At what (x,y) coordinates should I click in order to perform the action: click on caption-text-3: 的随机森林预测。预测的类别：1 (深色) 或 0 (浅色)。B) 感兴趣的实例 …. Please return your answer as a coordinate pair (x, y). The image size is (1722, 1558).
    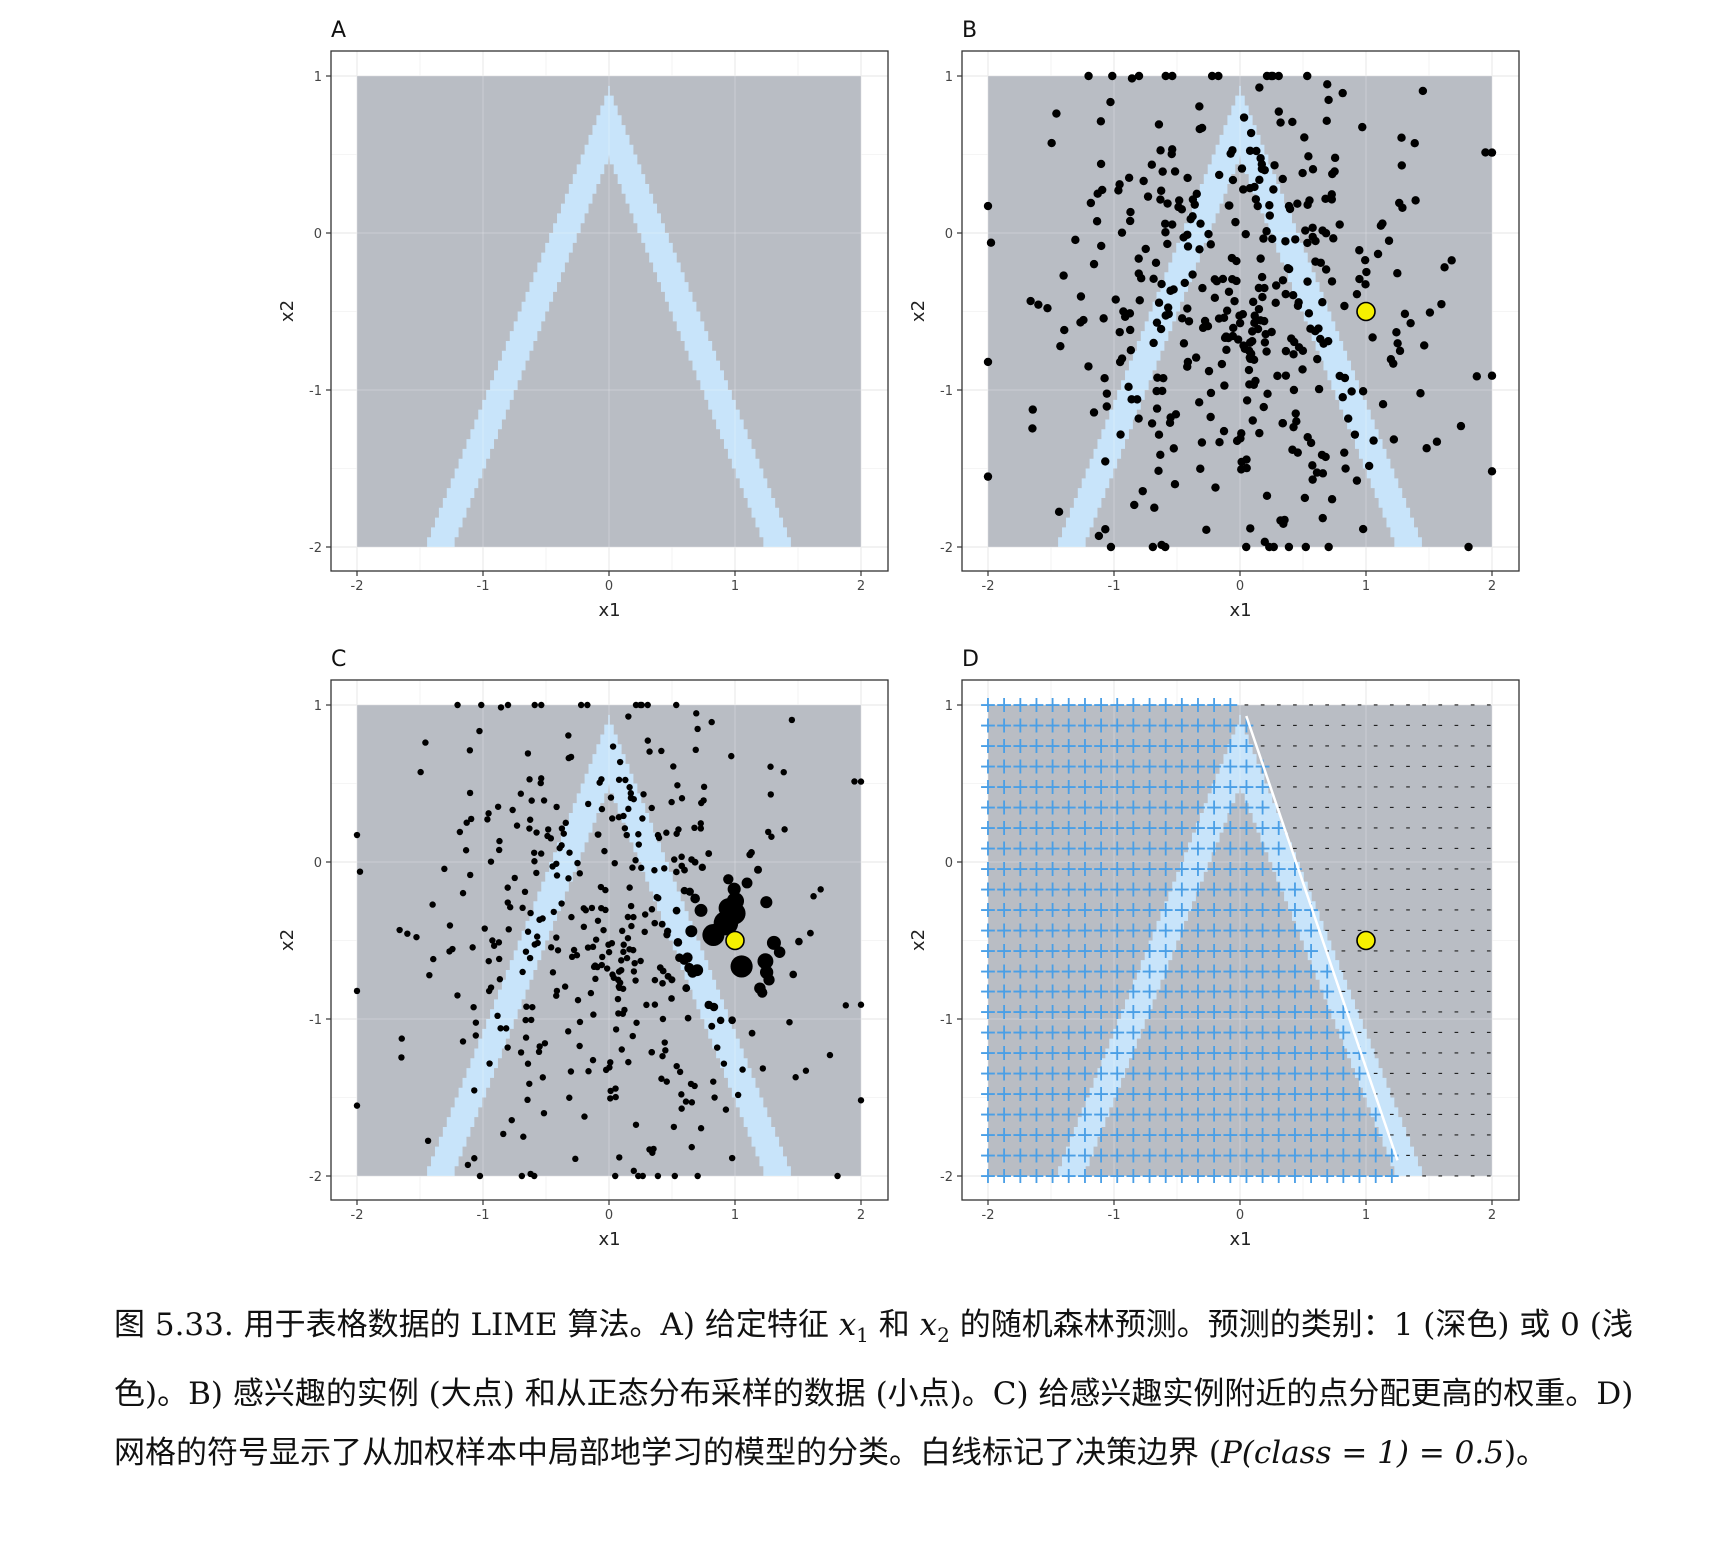
    Looking at the image, I should click on (874, 1389).